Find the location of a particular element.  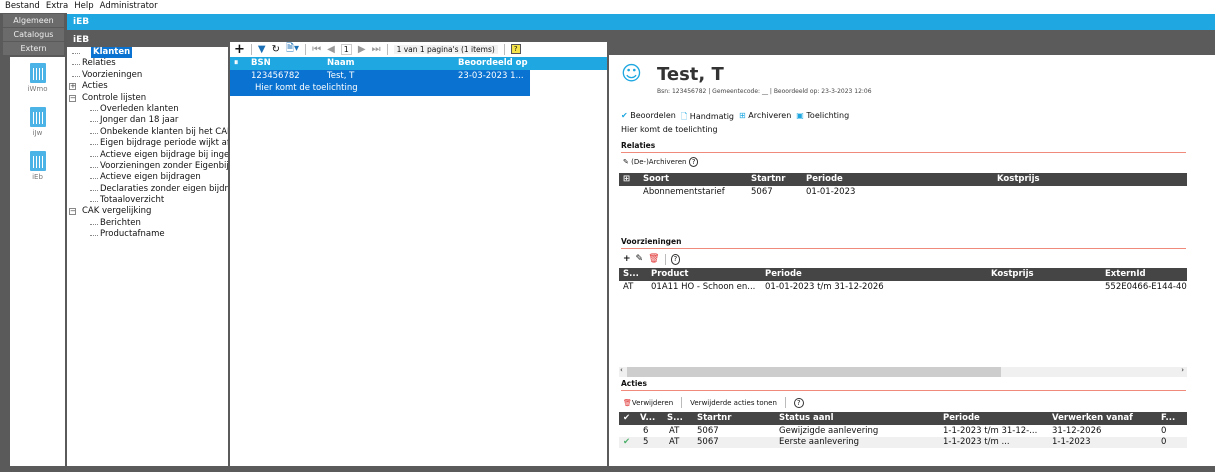

app-ijw: iJw is located at coordinates (37, 122).